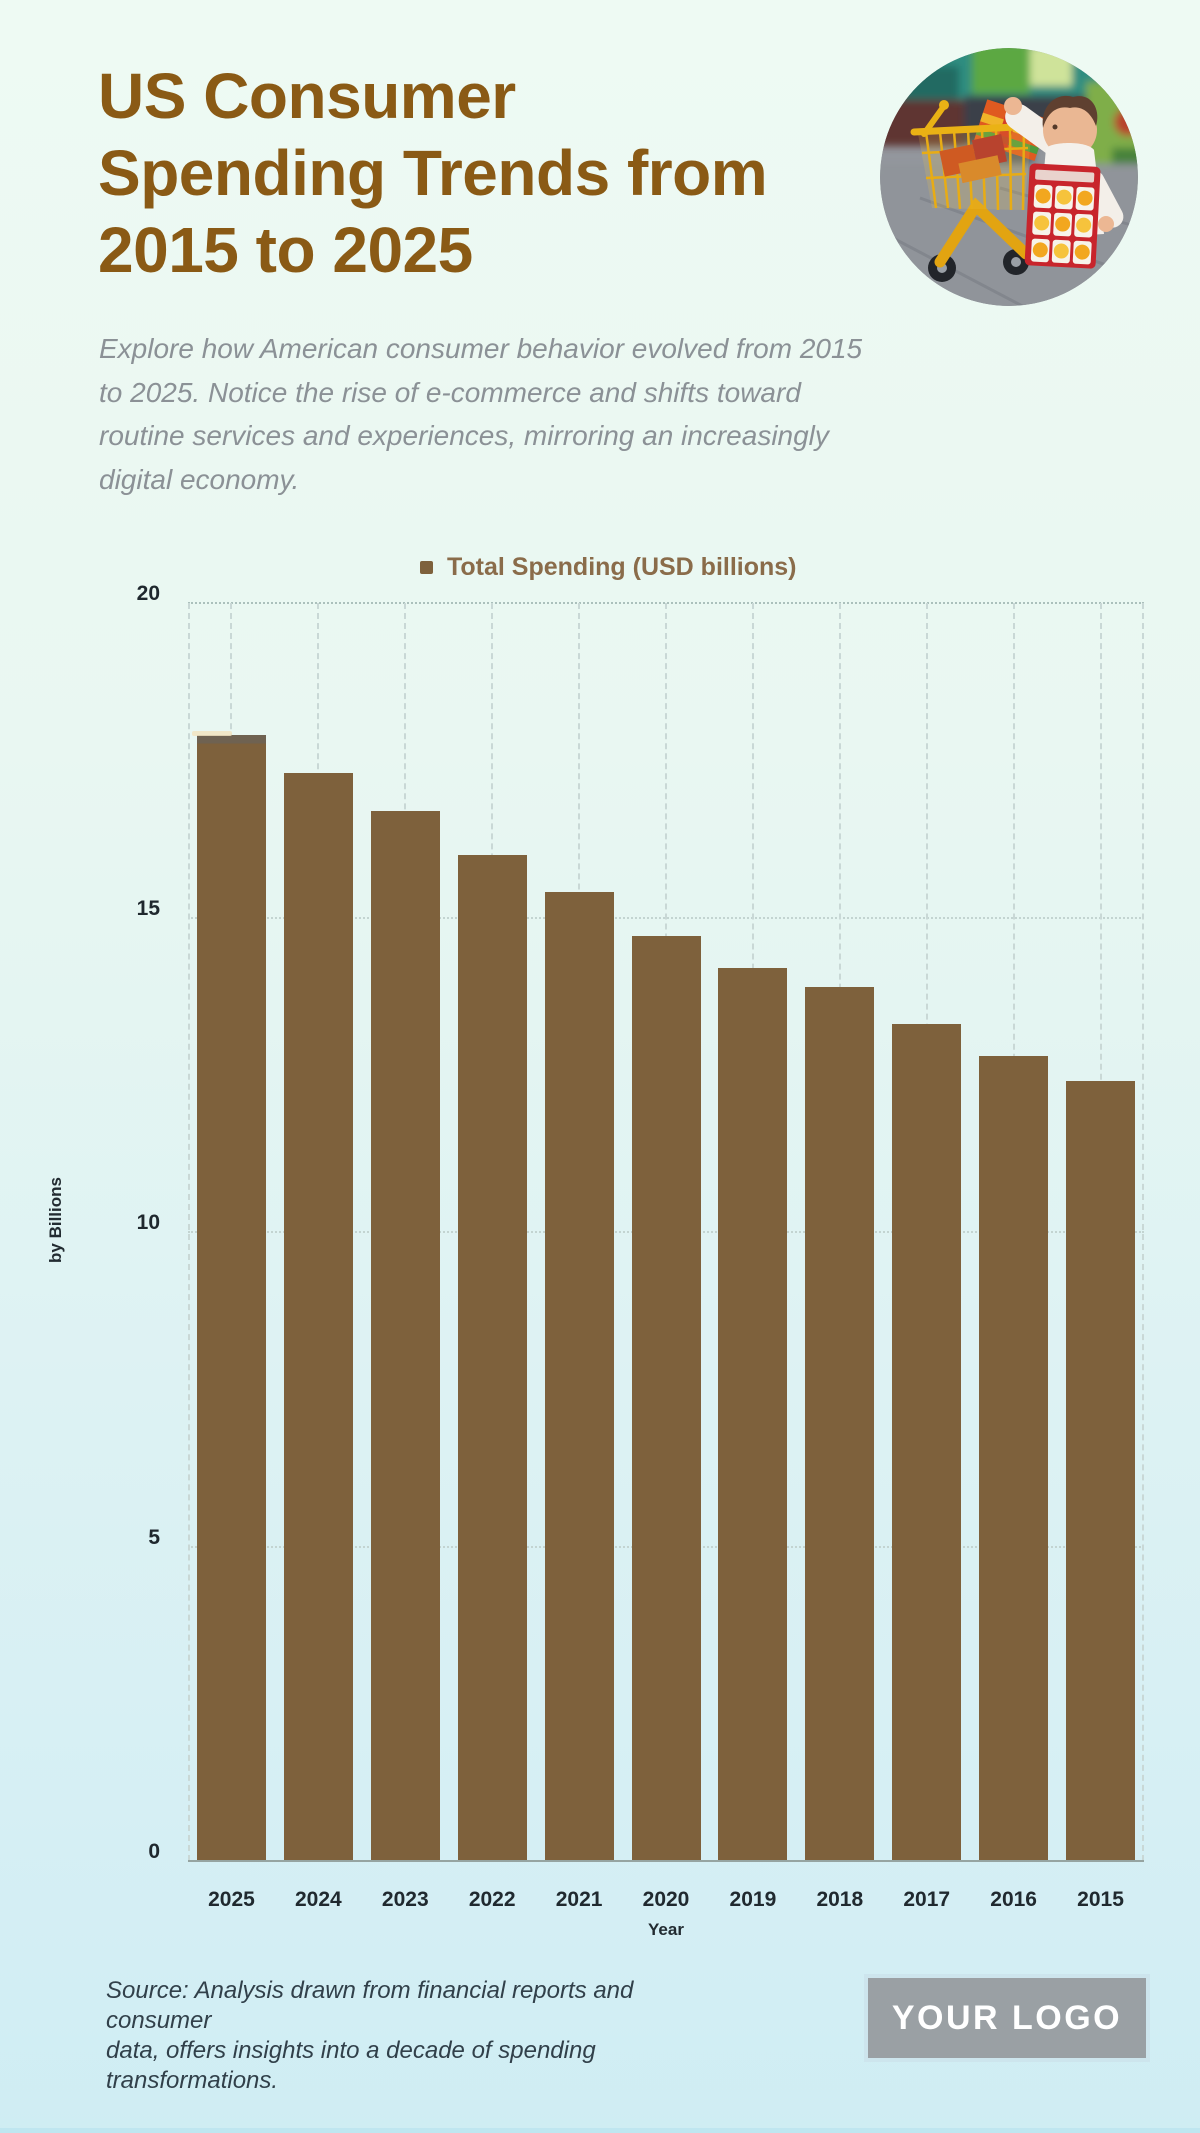 The width and height of the screenshot is (1200, 2133). What do you see at coordinates (666, 1929) in the screenshot?
I see `x-axis-title: Year` at bounding box center [666, 1929].